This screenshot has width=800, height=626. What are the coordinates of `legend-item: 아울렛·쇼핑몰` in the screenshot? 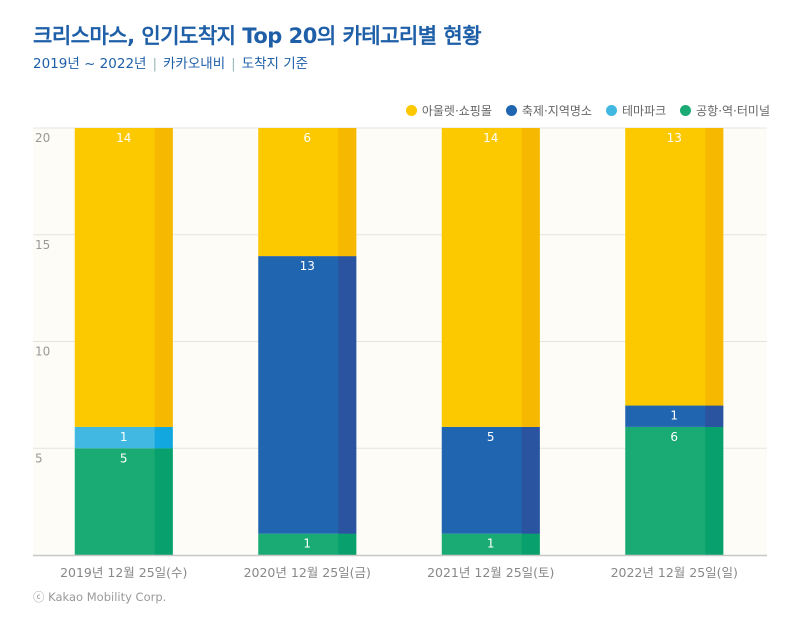 It's located at (448, 110).